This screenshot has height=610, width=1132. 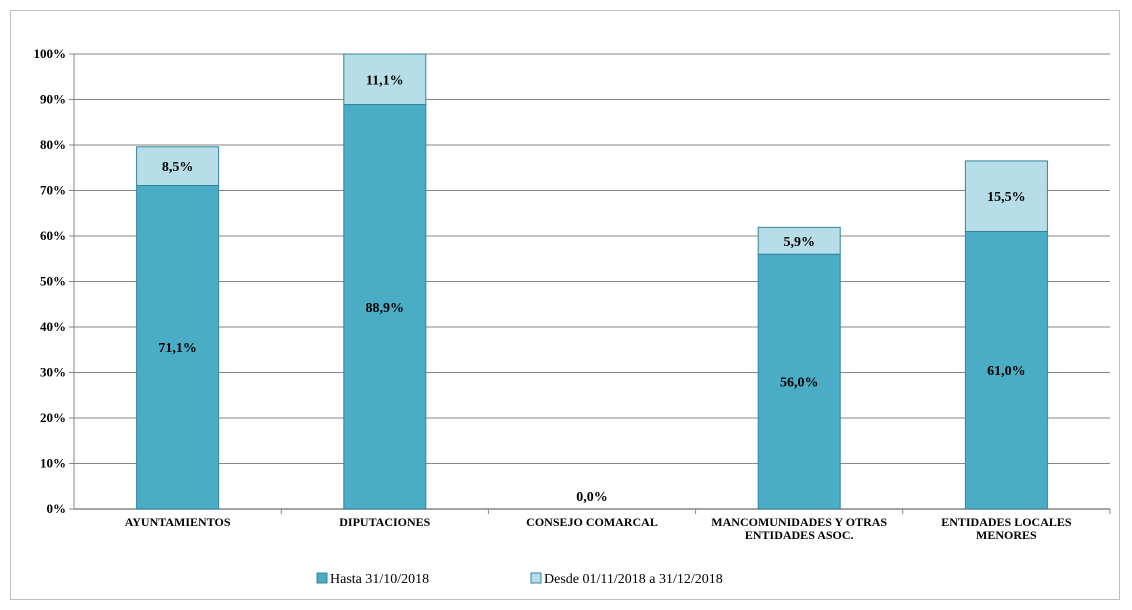 What do you see at coordinates (53, 326) in the screenshot?
I see `y-tick-label: 40%` at bounding box center [53, 326].